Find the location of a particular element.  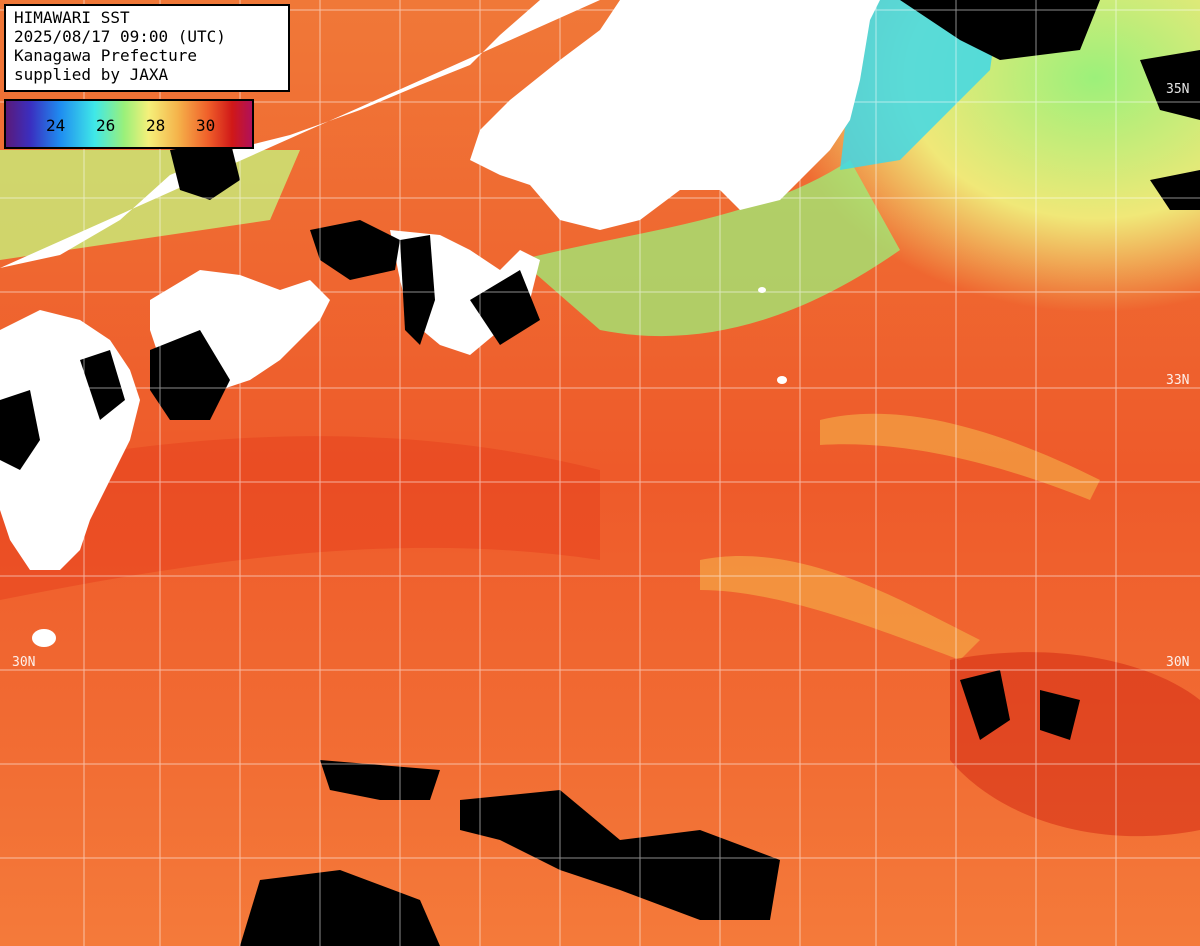

legend-tick-30: 30 is located at coordinates (206, 125).